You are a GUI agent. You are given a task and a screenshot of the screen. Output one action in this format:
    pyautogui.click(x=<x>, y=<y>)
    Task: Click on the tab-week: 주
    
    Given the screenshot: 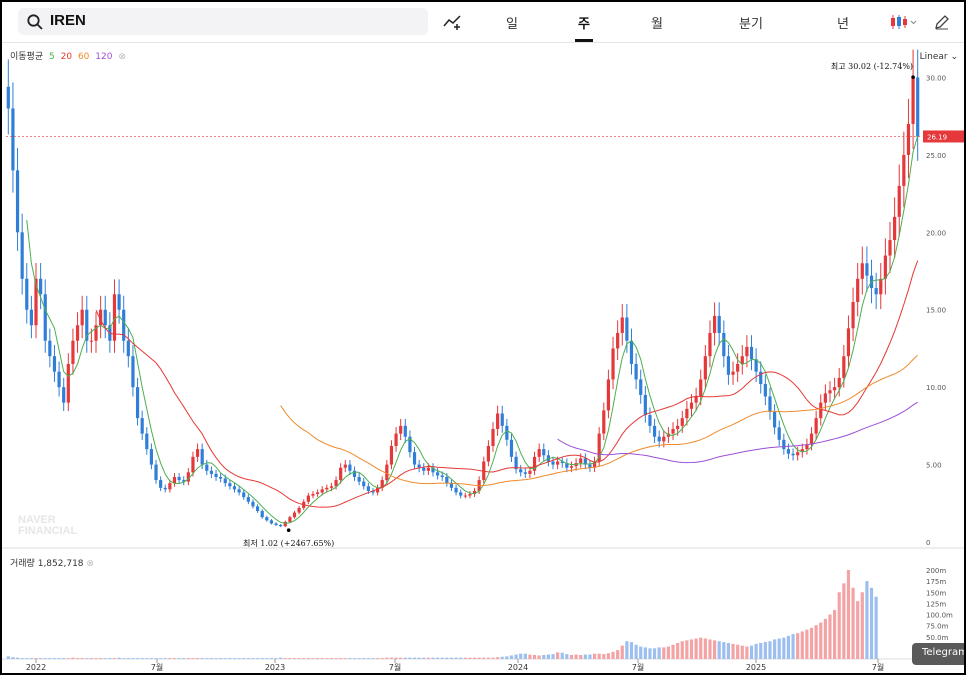 What is the action you would take?
    pyautogui.click(x=584, y=24)
    